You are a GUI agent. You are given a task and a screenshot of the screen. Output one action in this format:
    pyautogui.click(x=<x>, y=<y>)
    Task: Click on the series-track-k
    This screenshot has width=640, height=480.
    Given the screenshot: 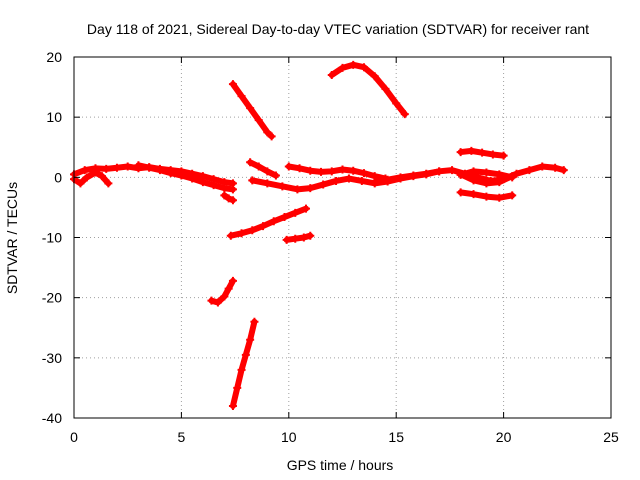 What is the action you would take?
    pyautogui.click(x=268, y=222)
    